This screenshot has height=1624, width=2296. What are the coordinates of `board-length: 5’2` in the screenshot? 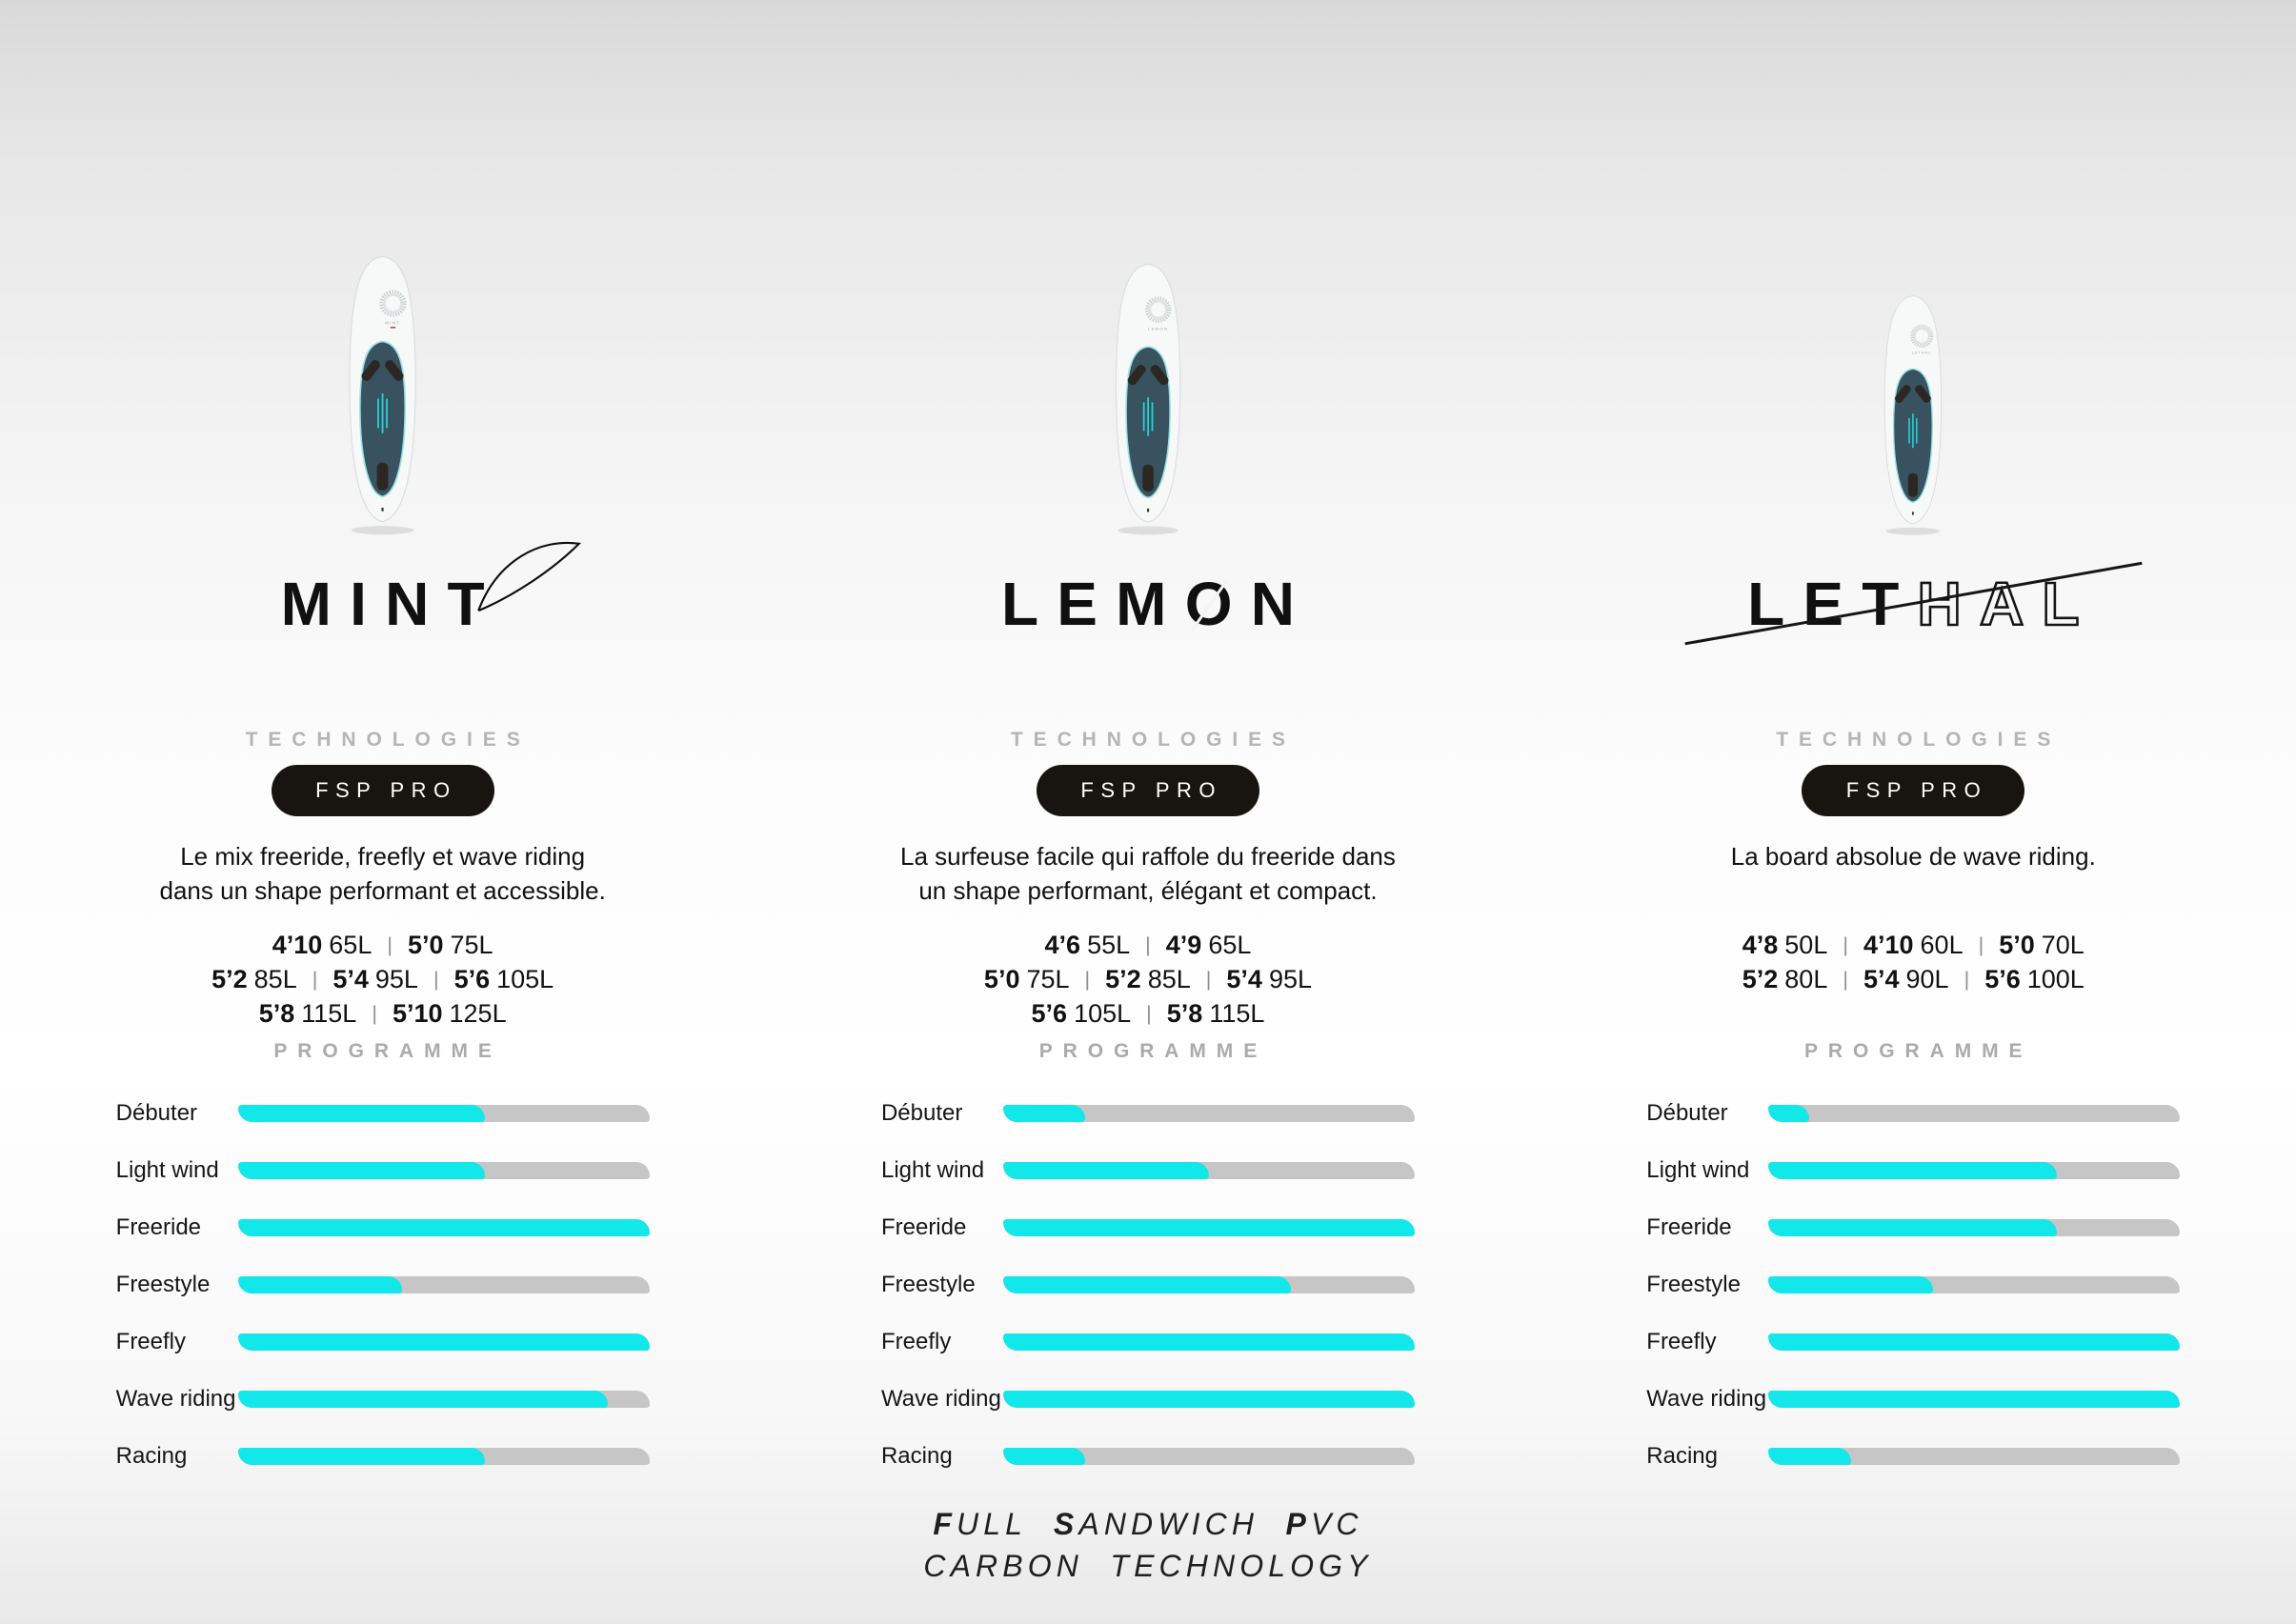 It's located at (229, 978).